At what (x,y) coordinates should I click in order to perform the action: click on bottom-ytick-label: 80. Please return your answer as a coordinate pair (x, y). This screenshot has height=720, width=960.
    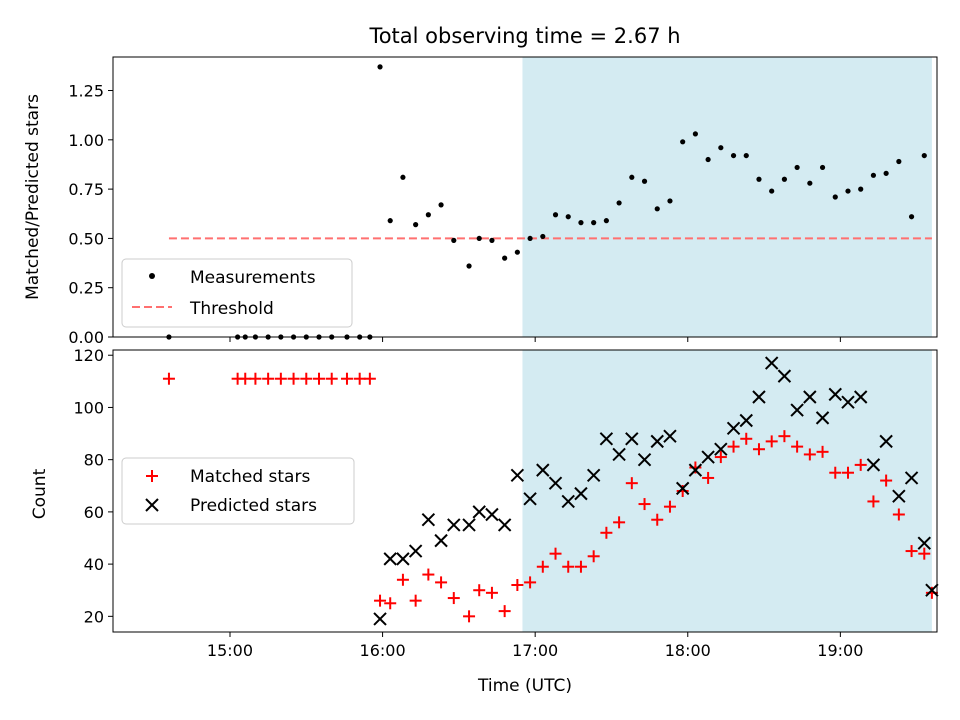
    Looking at the image, I should click on (94, 460).